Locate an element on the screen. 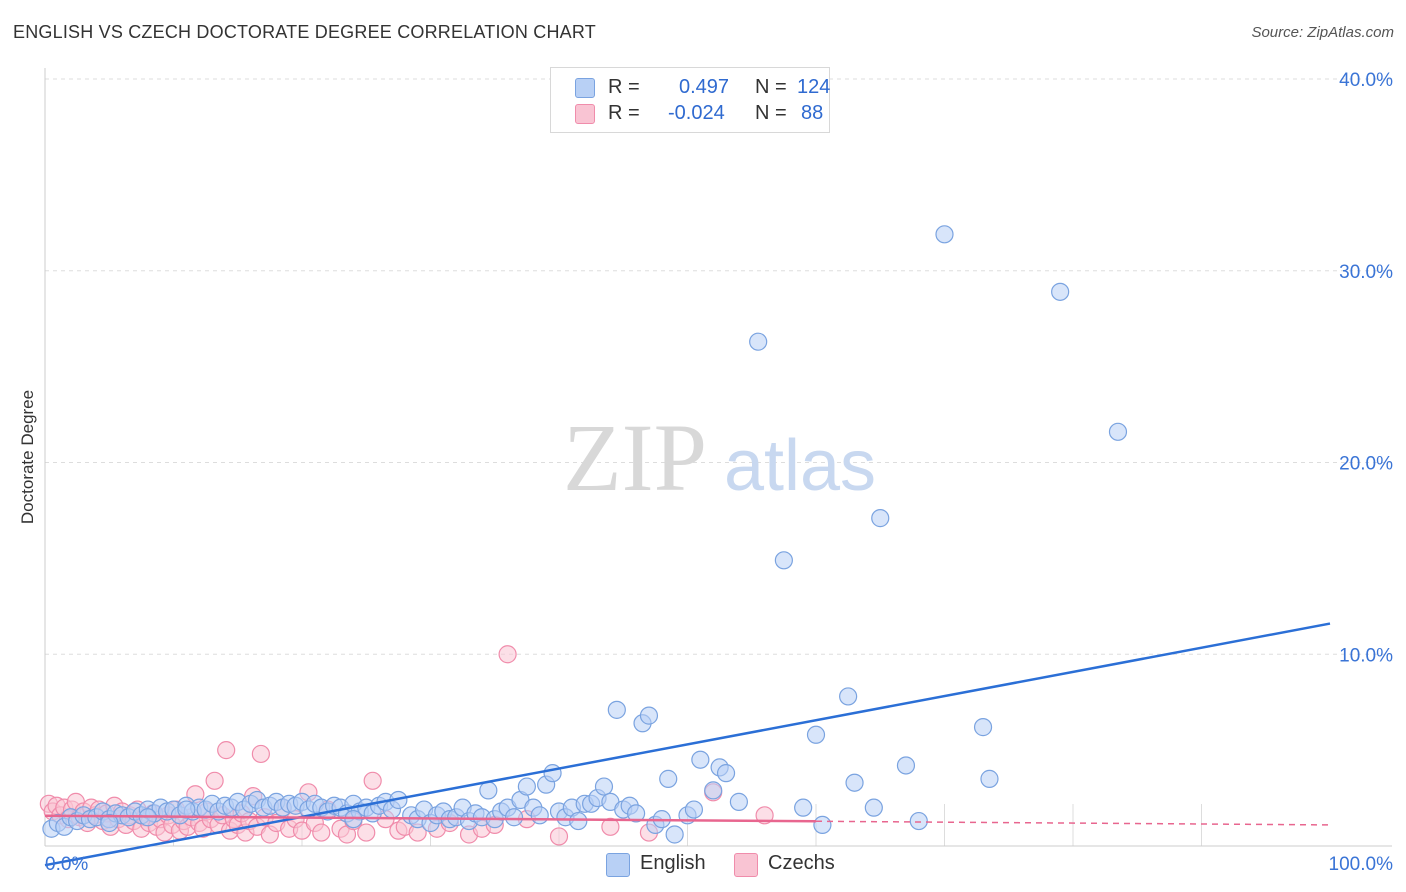 The width and height of the screenshot is (1406, 892). legend-row-english: R = 0.497 N = 124 is located at coordinates (702, 88).